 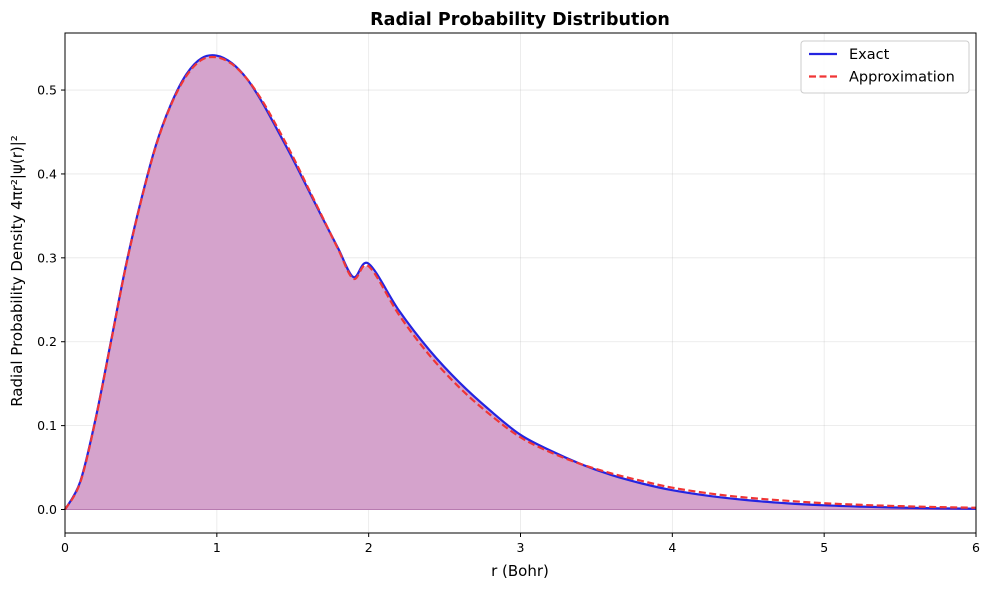 I want to click on legend-box, so click(x=885, y=67).